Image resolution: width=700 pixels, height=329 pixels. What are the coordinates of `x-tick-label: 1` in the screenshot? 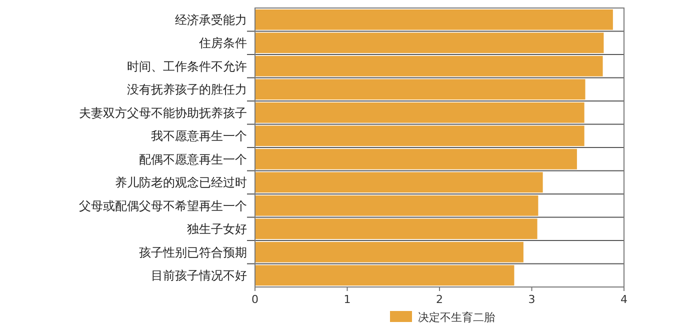 It's located at (347, 299).